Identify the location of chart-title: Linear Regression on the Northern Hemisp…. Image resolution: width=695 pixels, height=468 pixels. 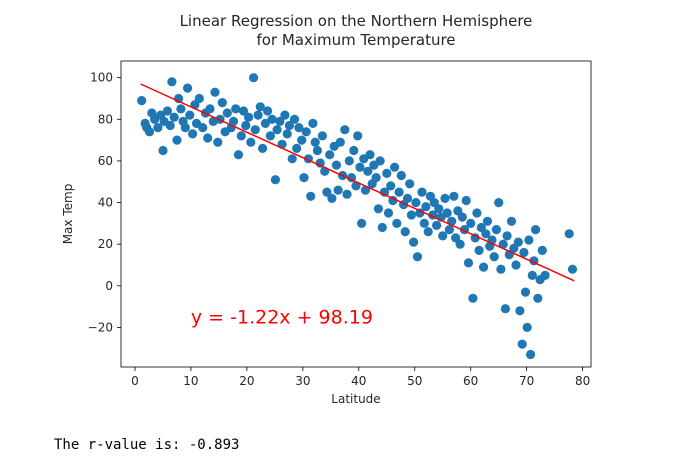
(356, 30).